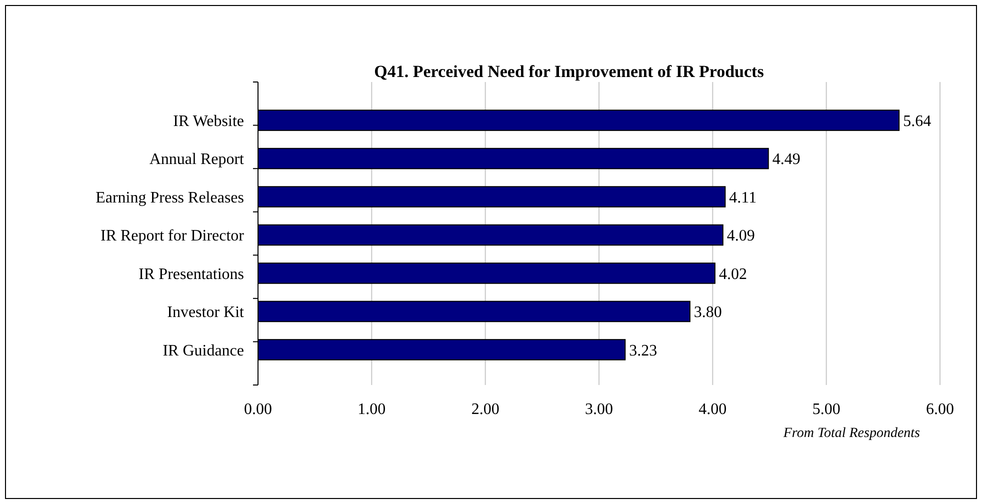  I want to click on x-tick-label: 6.00, so click(940, 409).